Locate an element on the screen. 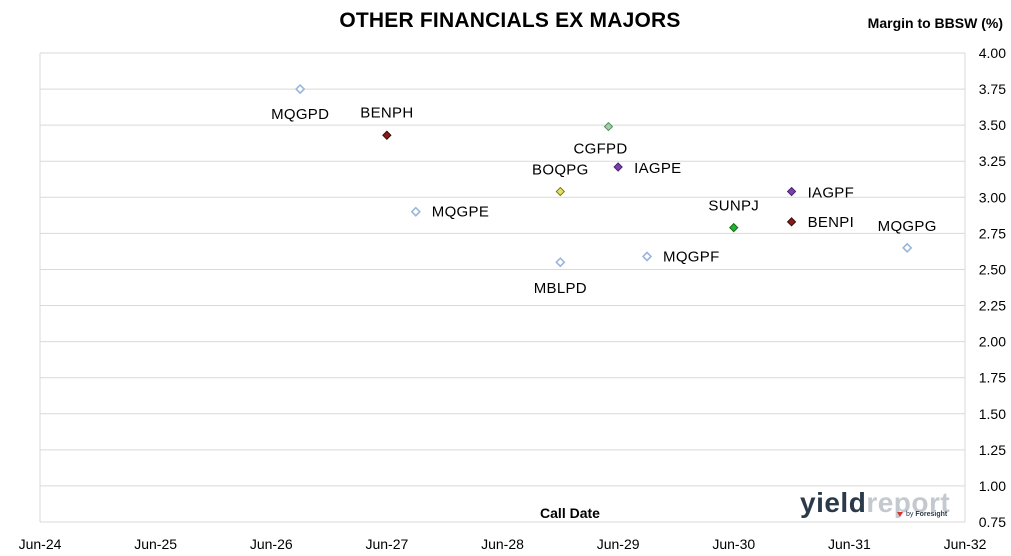 The image size is (1011, 556). y-tick-label: 1.50 is located at coordinates (992, 414).